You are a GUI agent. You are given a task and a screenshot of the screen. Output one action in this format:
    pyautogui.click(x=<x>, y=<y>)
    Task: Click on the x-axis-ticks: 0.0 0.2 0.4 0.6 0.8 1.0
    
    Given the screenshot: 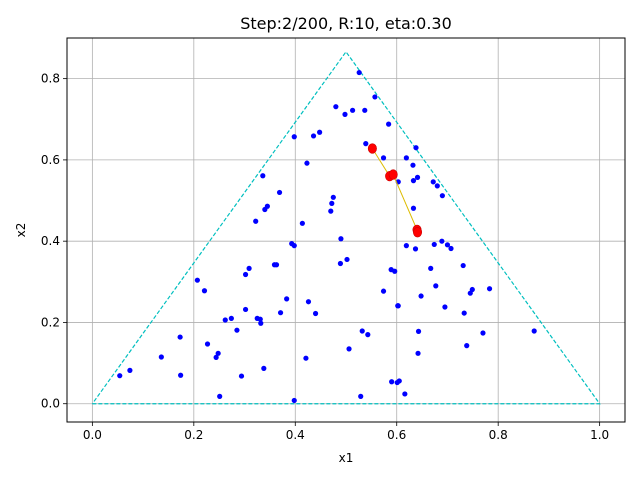 What is the action you would take?
    pyautogui.click(x=346, y=432)
    